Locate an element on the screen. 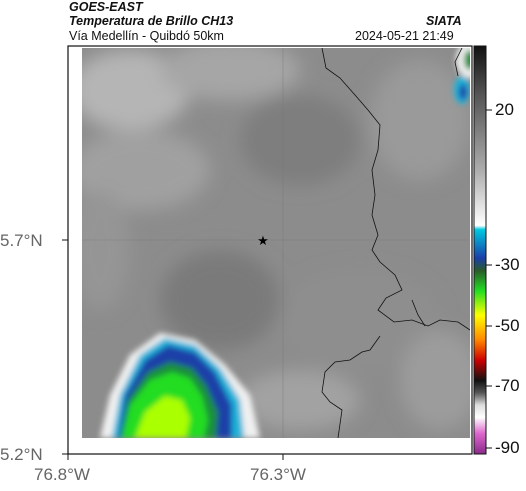 The height and width of the screenshot is (491, 526). star-icon: ★ is located at coordinates (263, 240).